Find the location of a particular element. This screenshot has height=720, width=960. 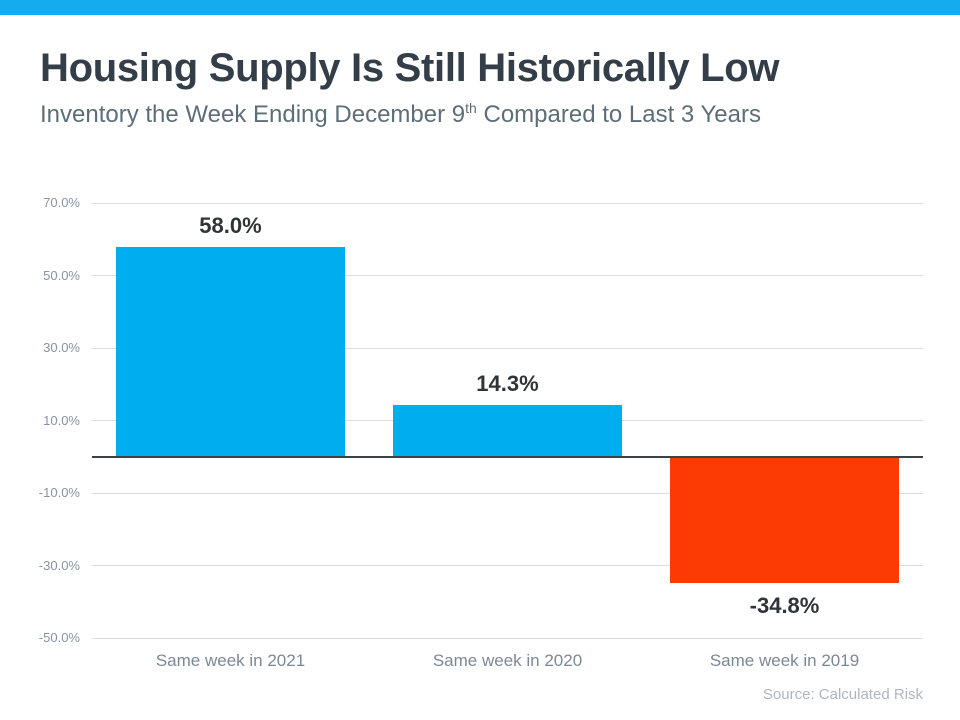

x-category-label: Same week in 2020 is located at coordinates (507, 660).